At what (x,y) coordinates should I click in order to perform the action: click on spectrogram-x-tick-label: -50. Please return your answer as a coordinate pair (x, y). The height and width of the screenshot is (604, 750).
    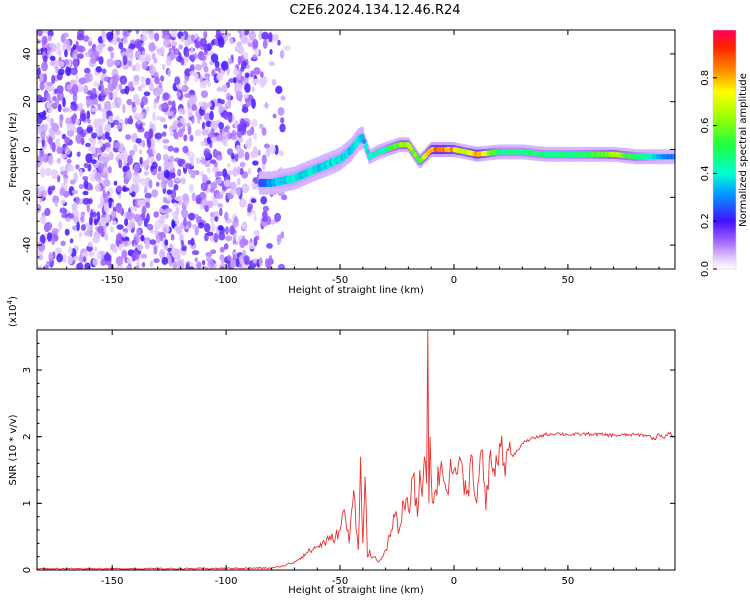
    Looking at the image, I should click on (340, 280).